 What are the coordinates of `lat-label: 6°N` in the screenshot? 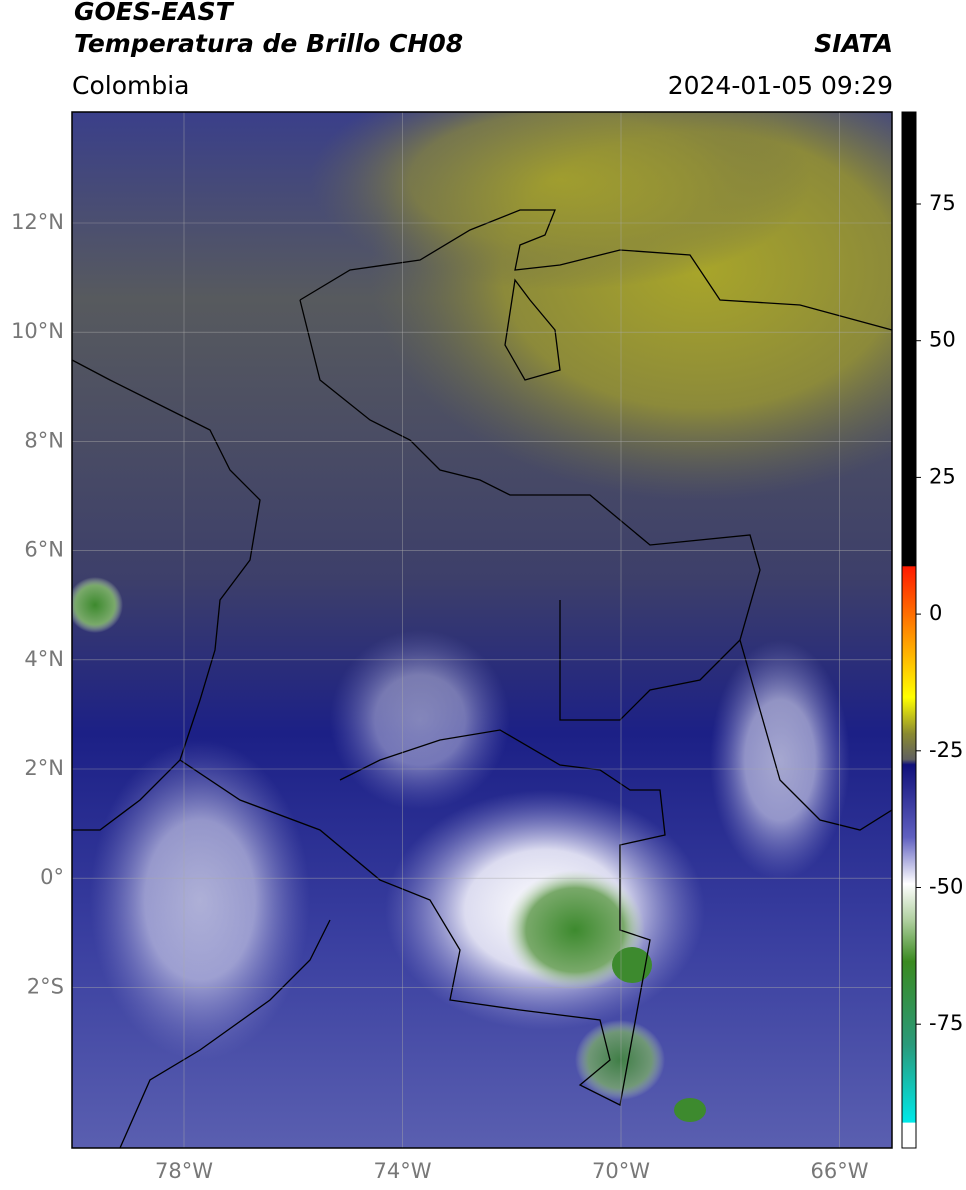 It's located at (44, 550).